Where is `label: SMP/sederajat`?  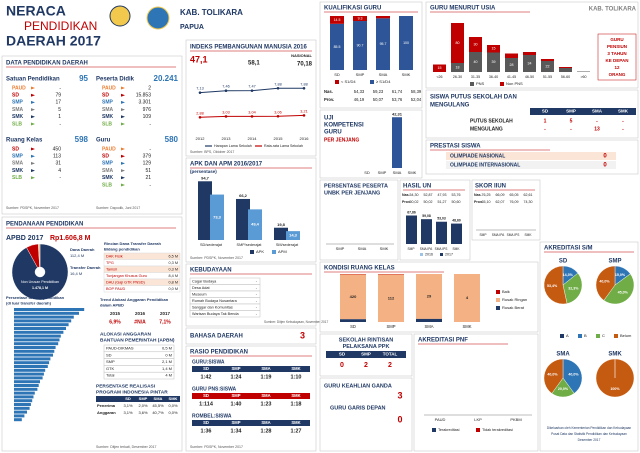
label: SMP/sederajat is located at coordinates (250, 245).